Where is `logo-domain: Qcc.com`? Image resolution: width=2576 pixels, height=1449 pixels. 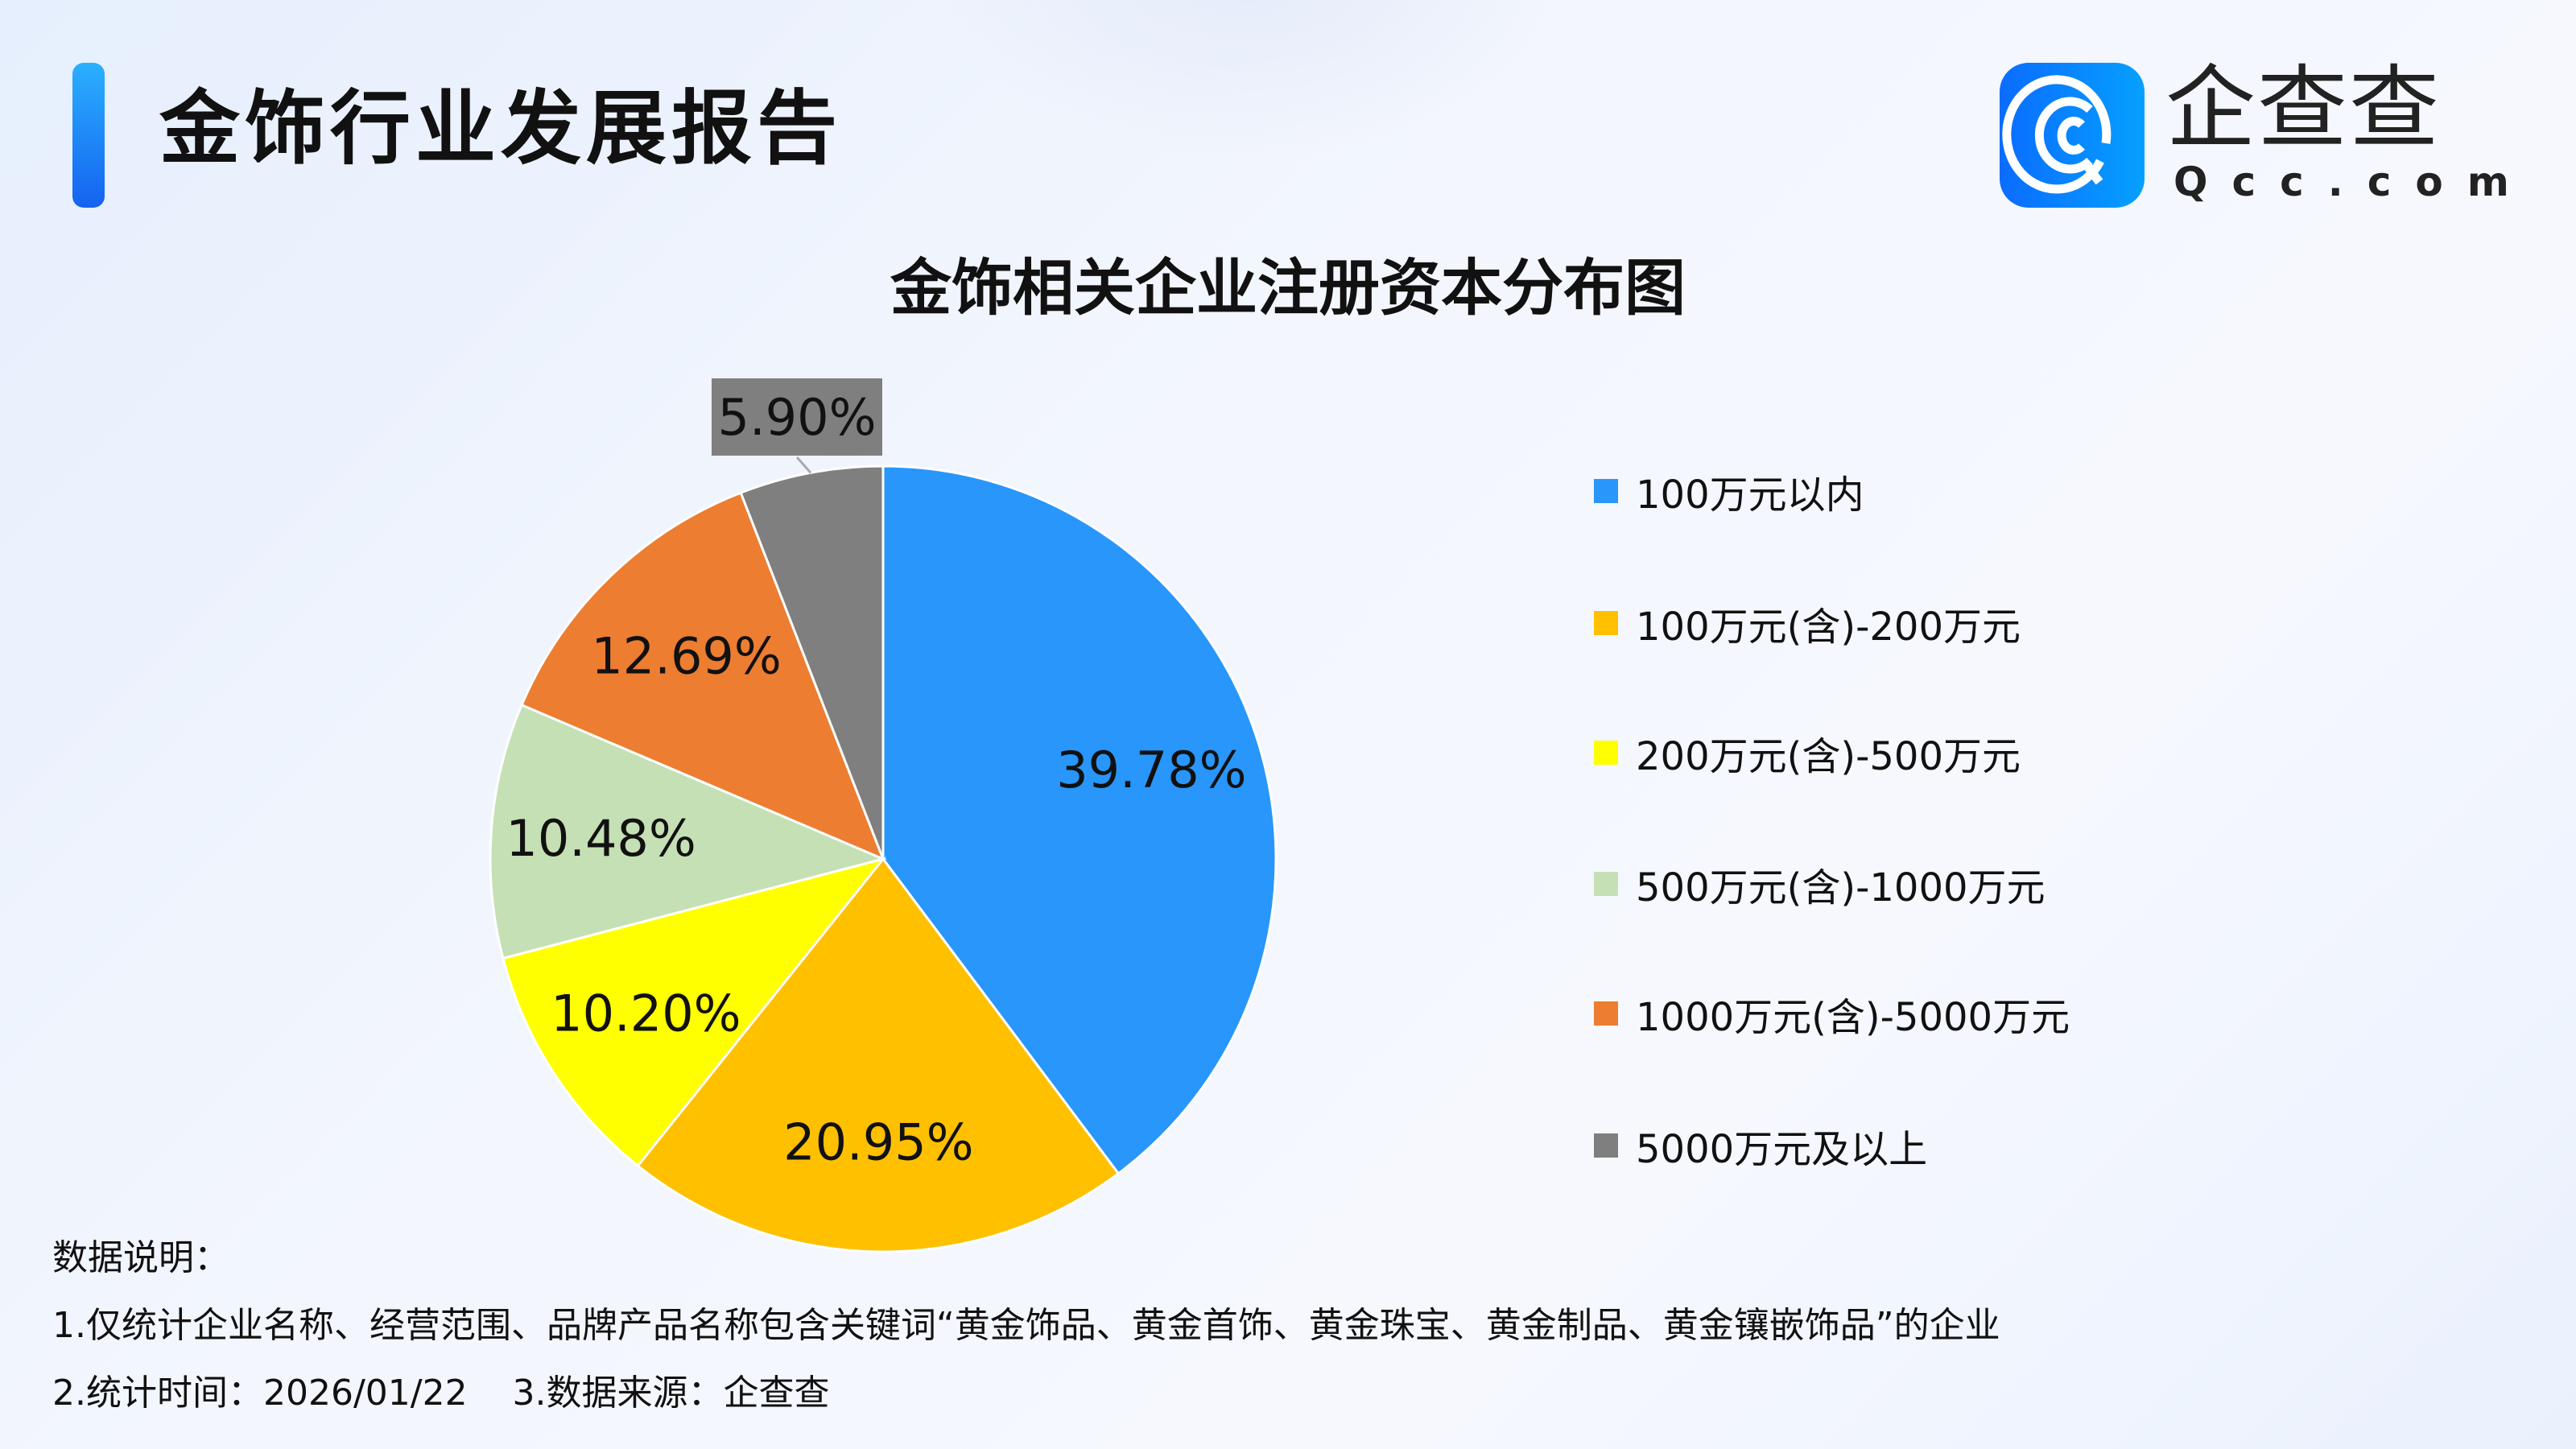 logo-domain: Qcc.com is located at coordinates (2353, 182).